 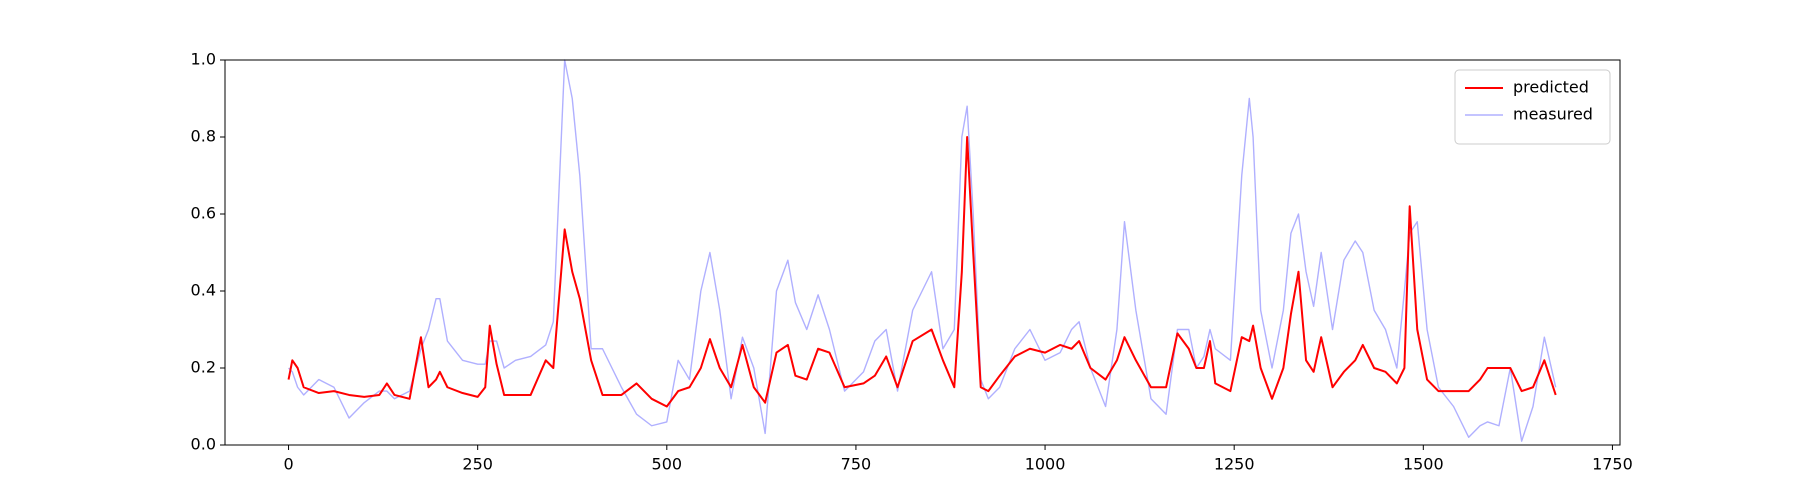 What do you see at coordinates (1045, 464) in the screenshot?
I see `x-tick-label: 1000` at bounding box center [1045, 464].